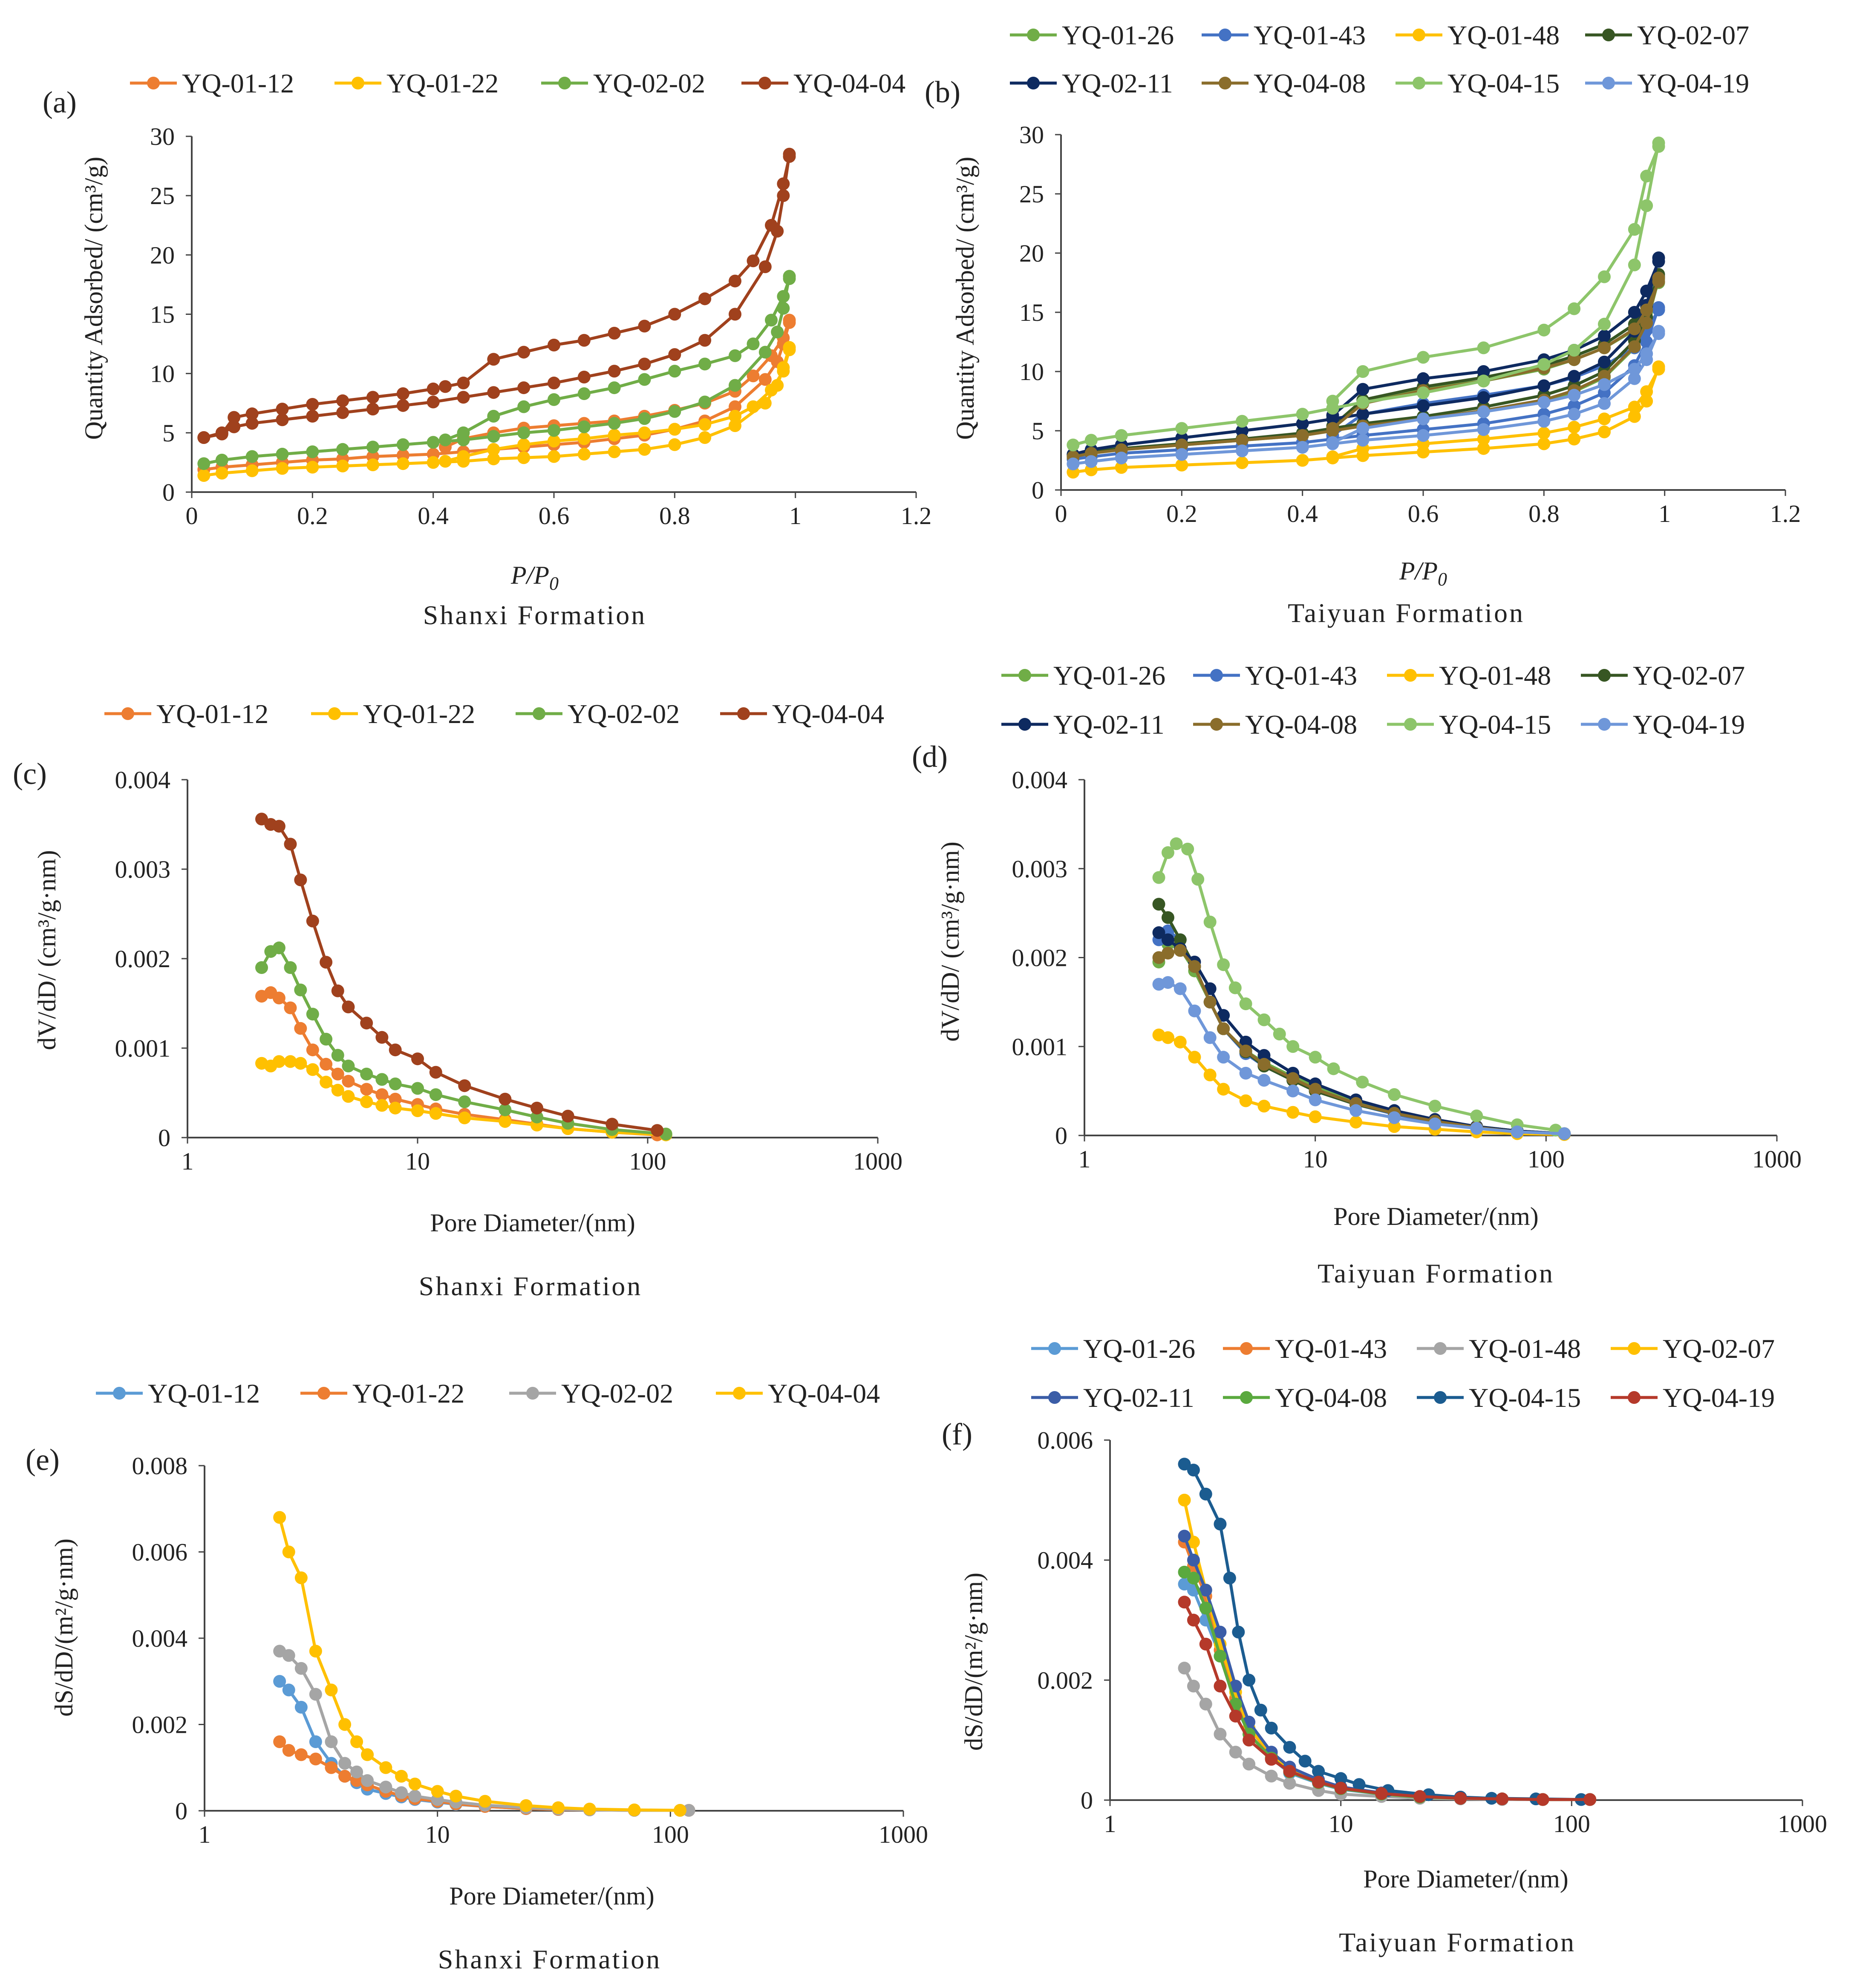  What do you see at coordinates (1109, 724) in the screenshot?
I see `panel-d-legend-label: YQ-02-11` at bounding box center [1109, 724].